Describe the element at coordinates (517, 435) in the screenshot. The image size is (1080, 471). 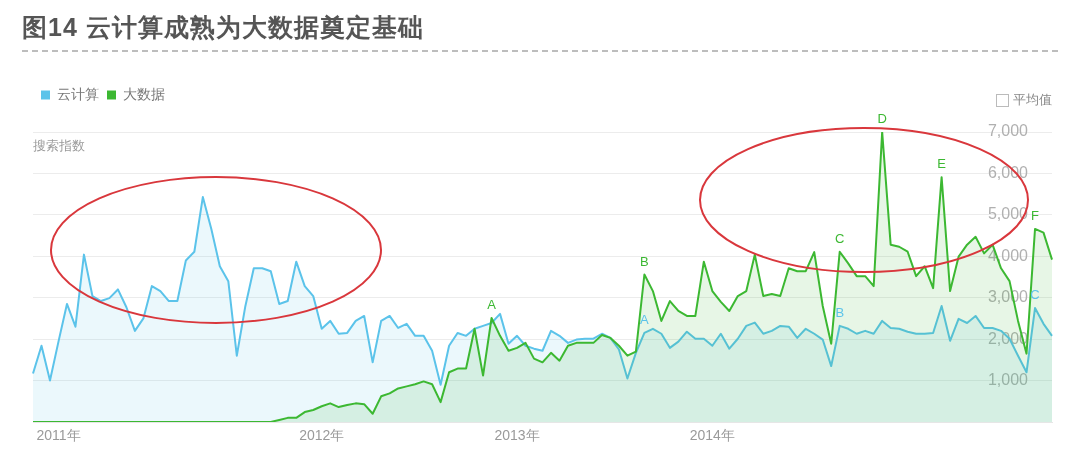
I see `x-tick-label: 2013年` at that location.